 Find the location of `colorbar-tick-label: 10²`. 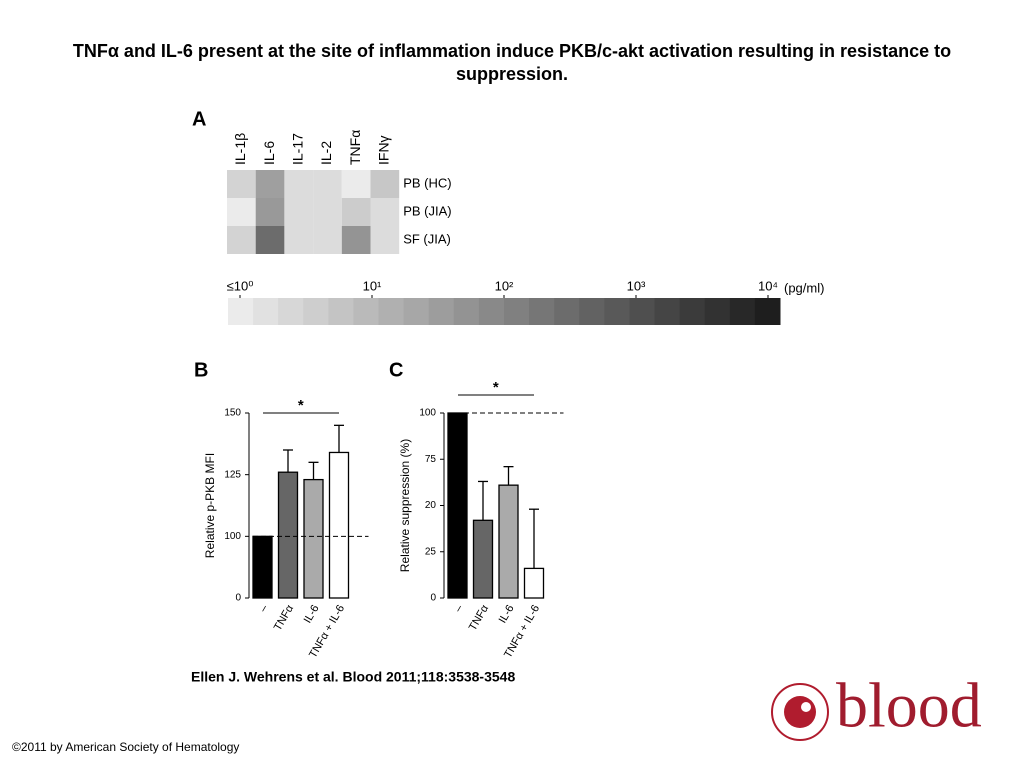

colorbar-tick-label: 10² is located at coordinates (504, 285).